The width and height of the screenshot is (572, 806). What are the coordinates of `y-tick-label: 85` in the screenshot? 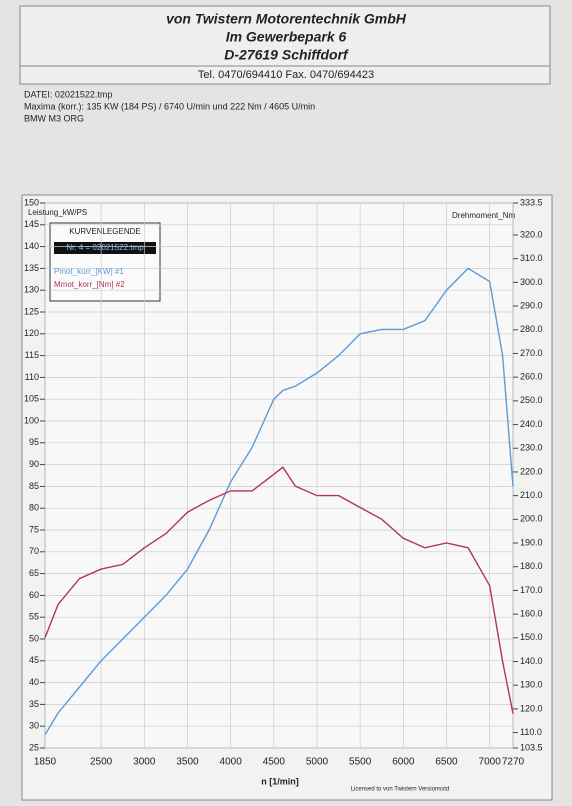 It's located at (34, 486).